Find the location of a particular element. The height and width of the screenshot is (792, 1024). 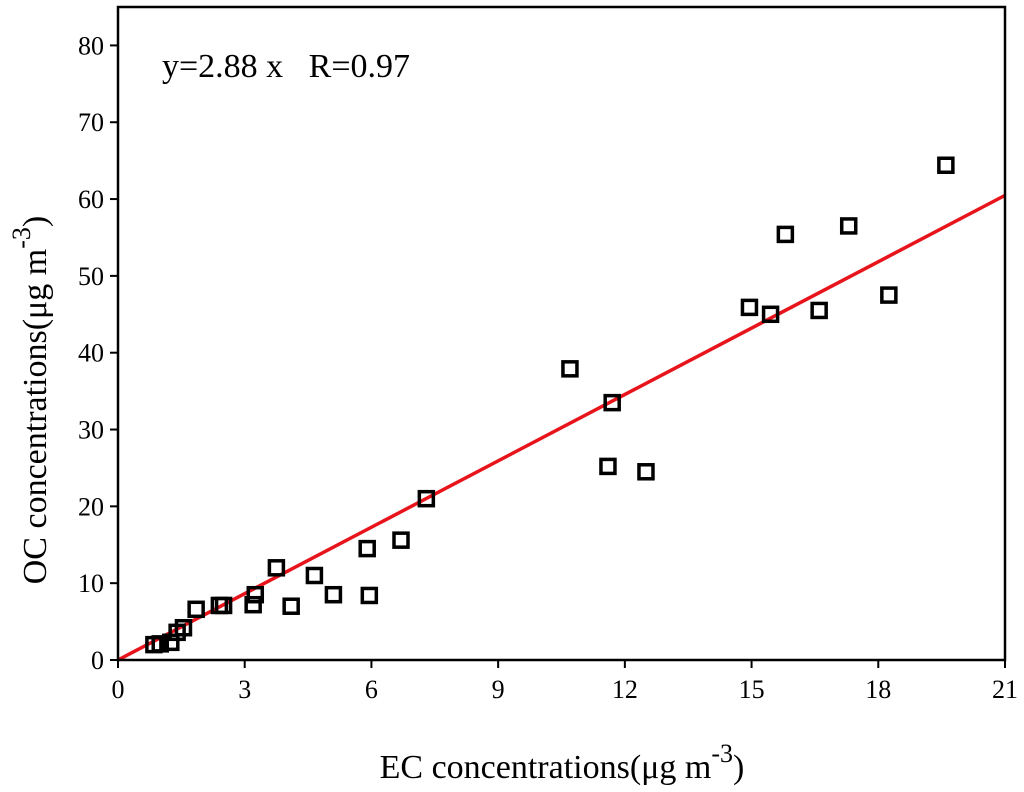

y-axis-title-close: ) is located at coordinates (35, 221).